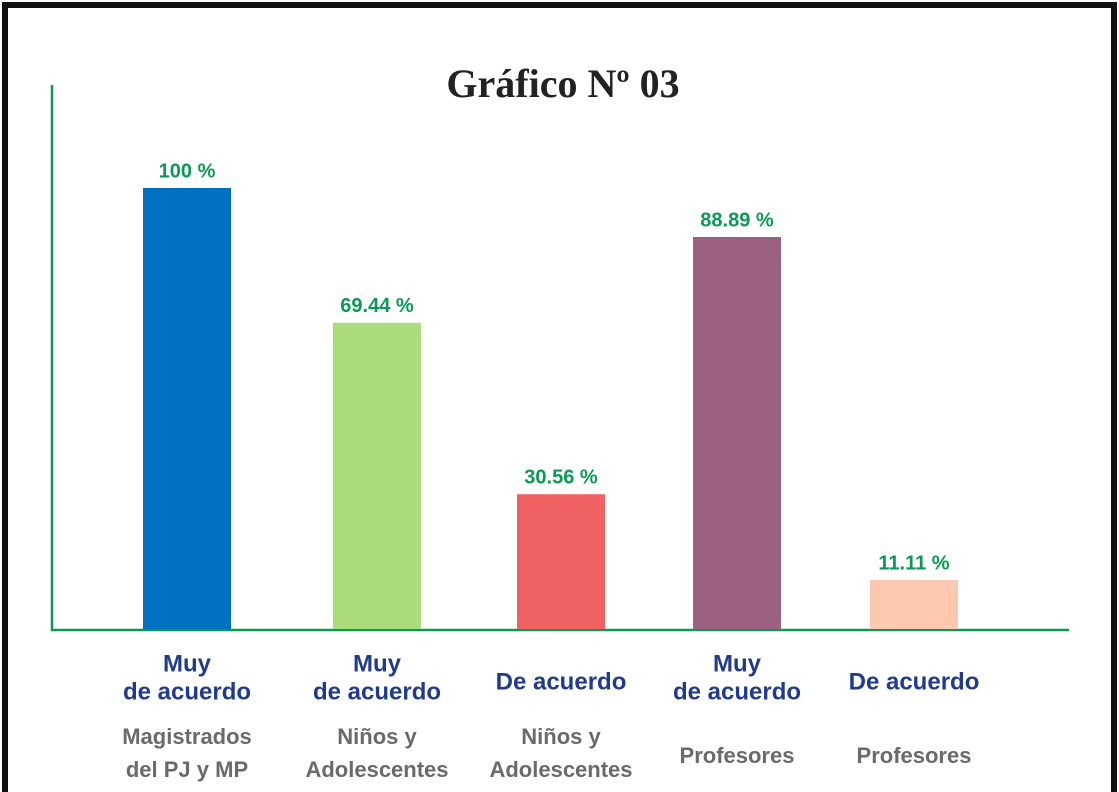 Image resolution: width=1119 pixels, height=792 pixels. I want to click on group-label: del PJ y MP, so click(187, 769).